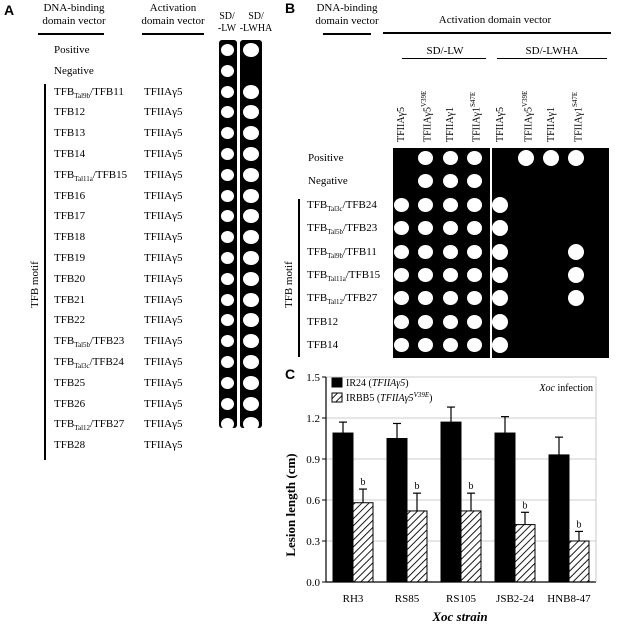  What do you see at coordinates (35, 284) in the screenshot?
I see `panel-a-group-label: TFB motif` at bounding box center [35, 284].